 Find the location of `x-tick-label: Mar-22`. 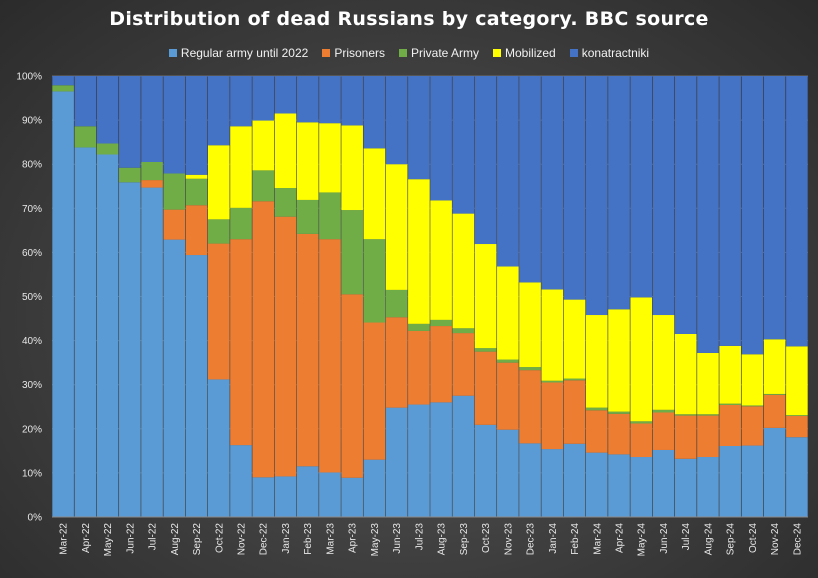

x-tick-label: Mar-22 is located at coordinates (64, 539).